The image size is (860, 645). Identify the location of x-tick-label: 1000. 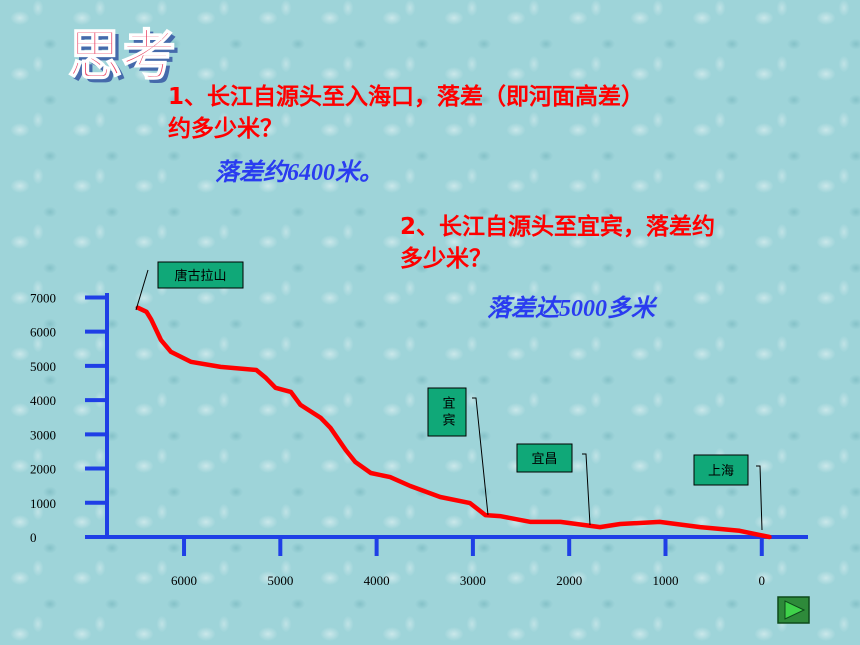
(665, 580).